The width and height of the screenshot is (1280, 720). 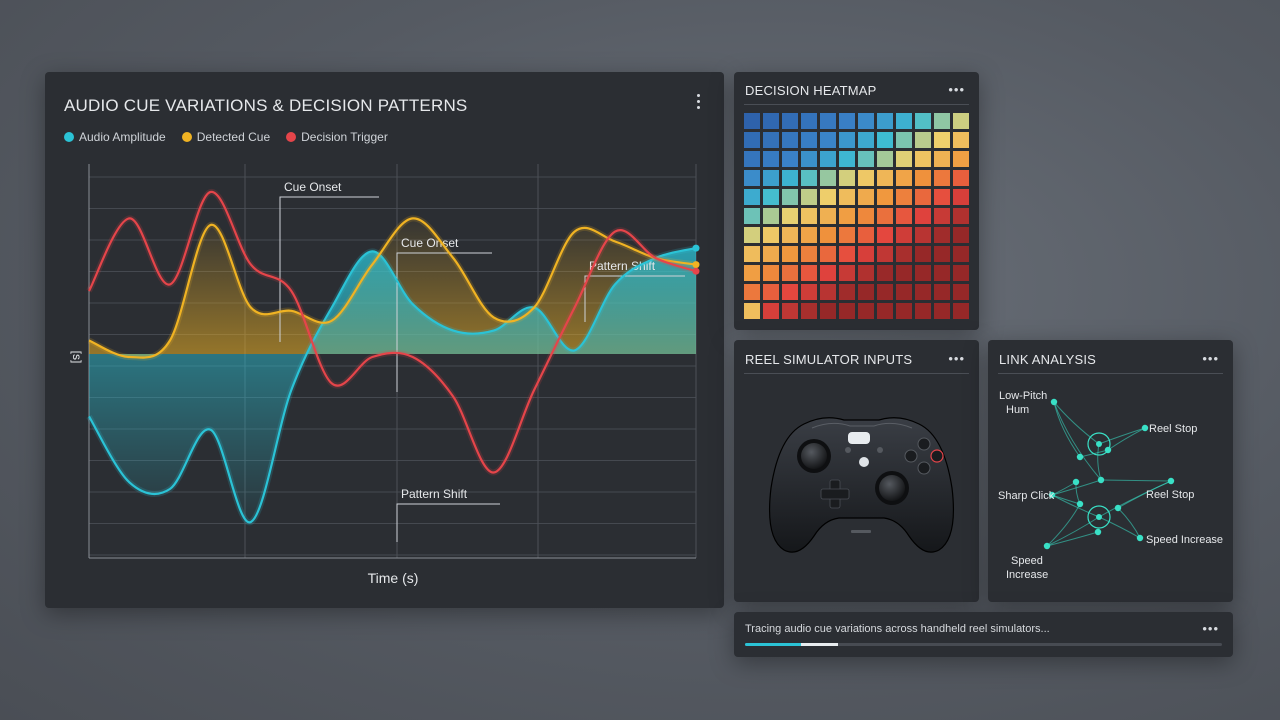 I want to click on vertical-dots-icon, so click(x=698, y=103).